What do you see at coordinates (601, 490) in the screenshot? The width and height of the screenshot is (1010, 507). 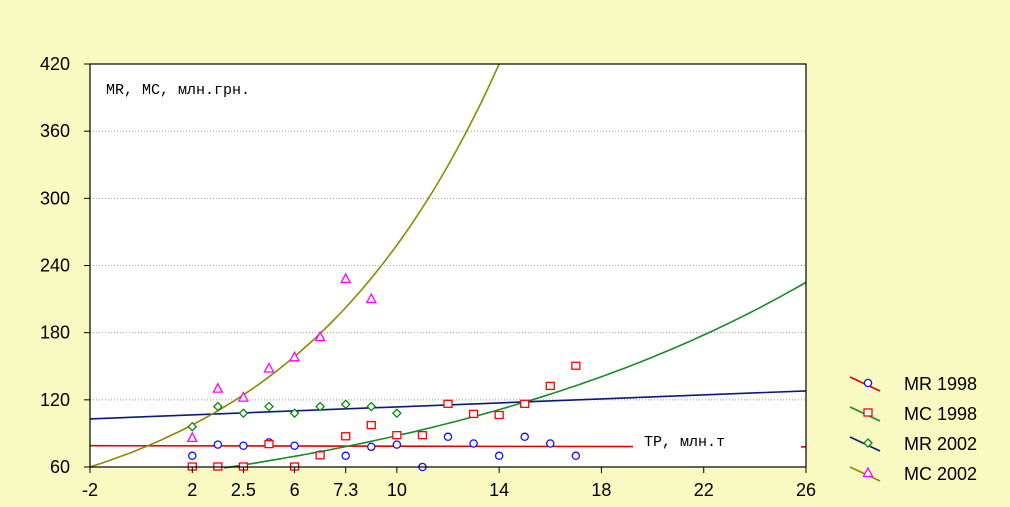 I see `x-tick-label: 18` at bounding box center [601, 490].